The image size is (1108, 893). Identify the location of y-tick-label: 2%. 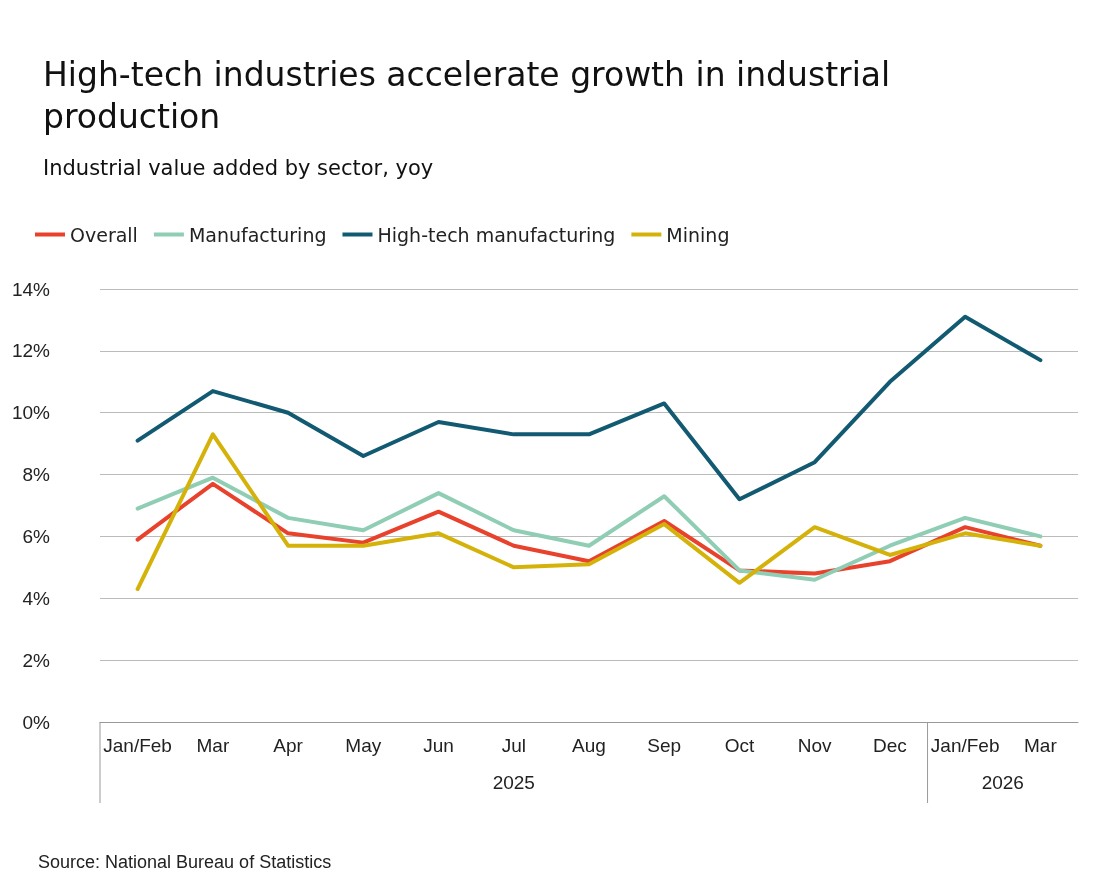
(36, 660).